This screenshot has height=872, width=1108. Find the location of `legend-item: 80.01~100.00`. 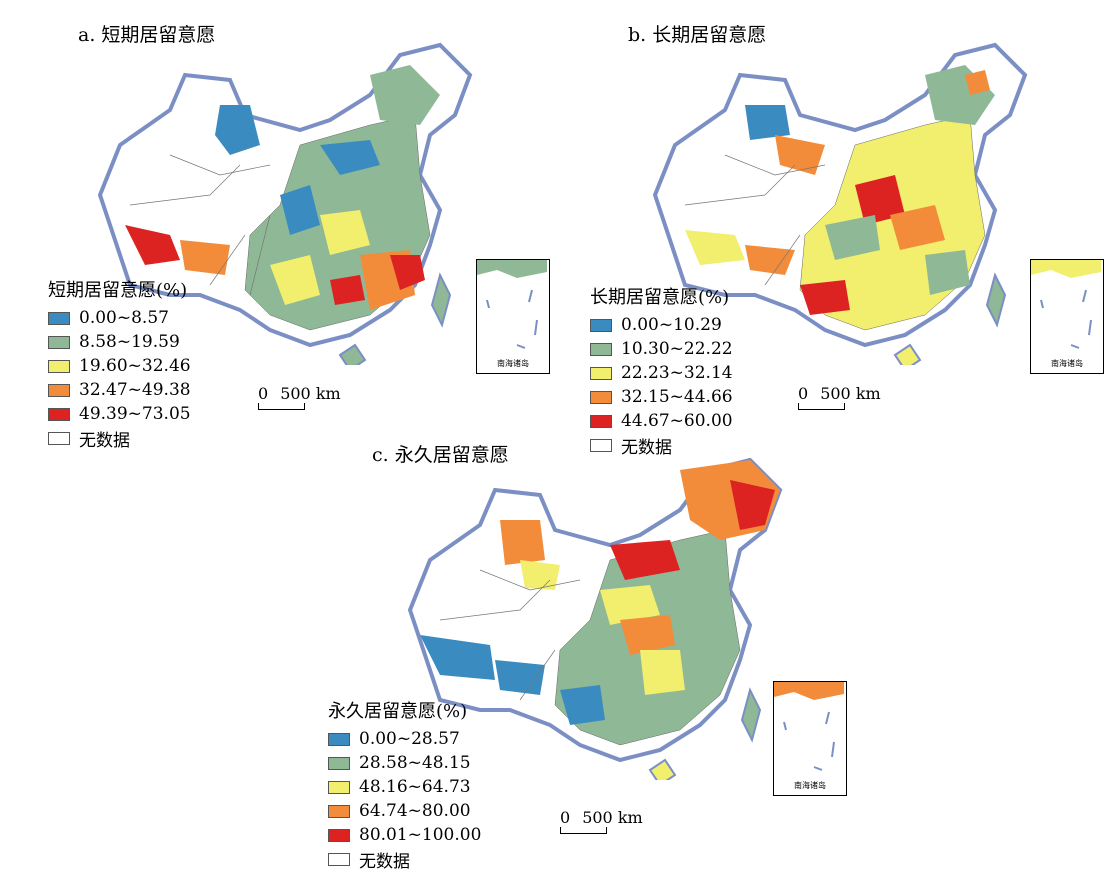

legend-item: 80.01~100.00 is located at coordinates (404, 835).